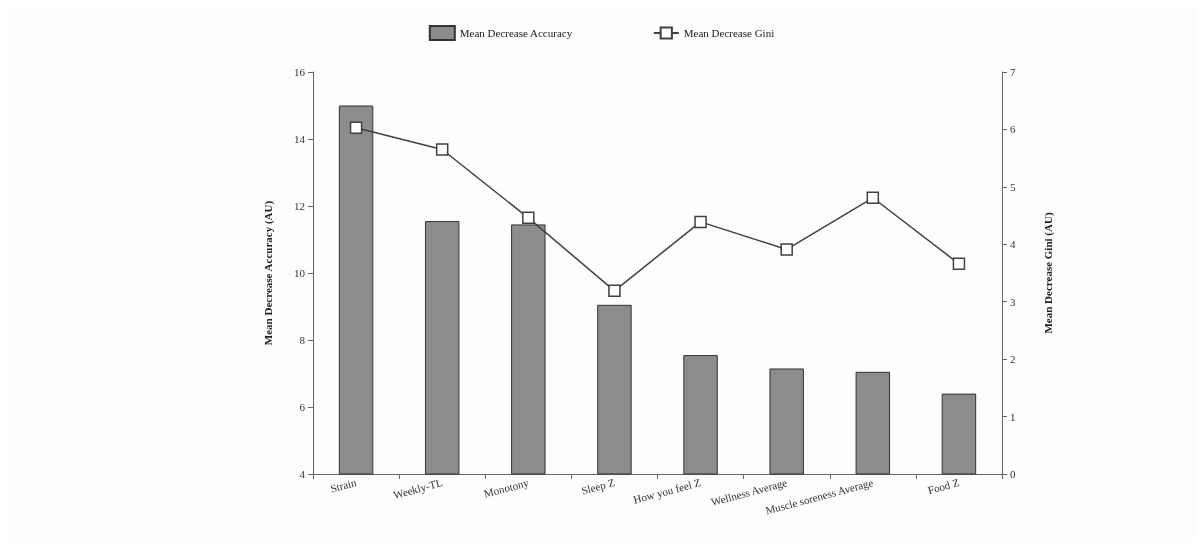 The height and width of the screenshot is (550, 1203). Describe the element at coordinates (1013, 416) in the screenshot. I see `y2-tick-label: 1` at that location.